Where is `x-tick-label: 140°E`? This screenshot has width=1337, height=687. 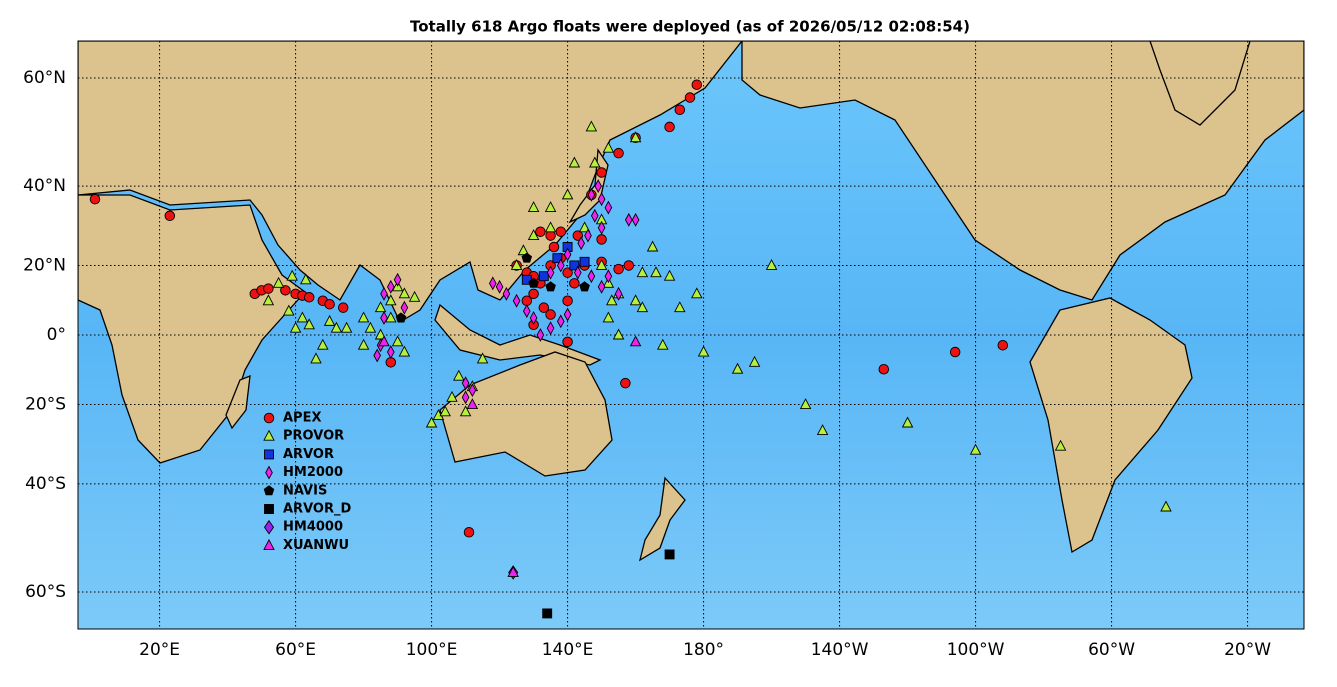
x-tick-label: 140°E is located at coordinates (568, 650).